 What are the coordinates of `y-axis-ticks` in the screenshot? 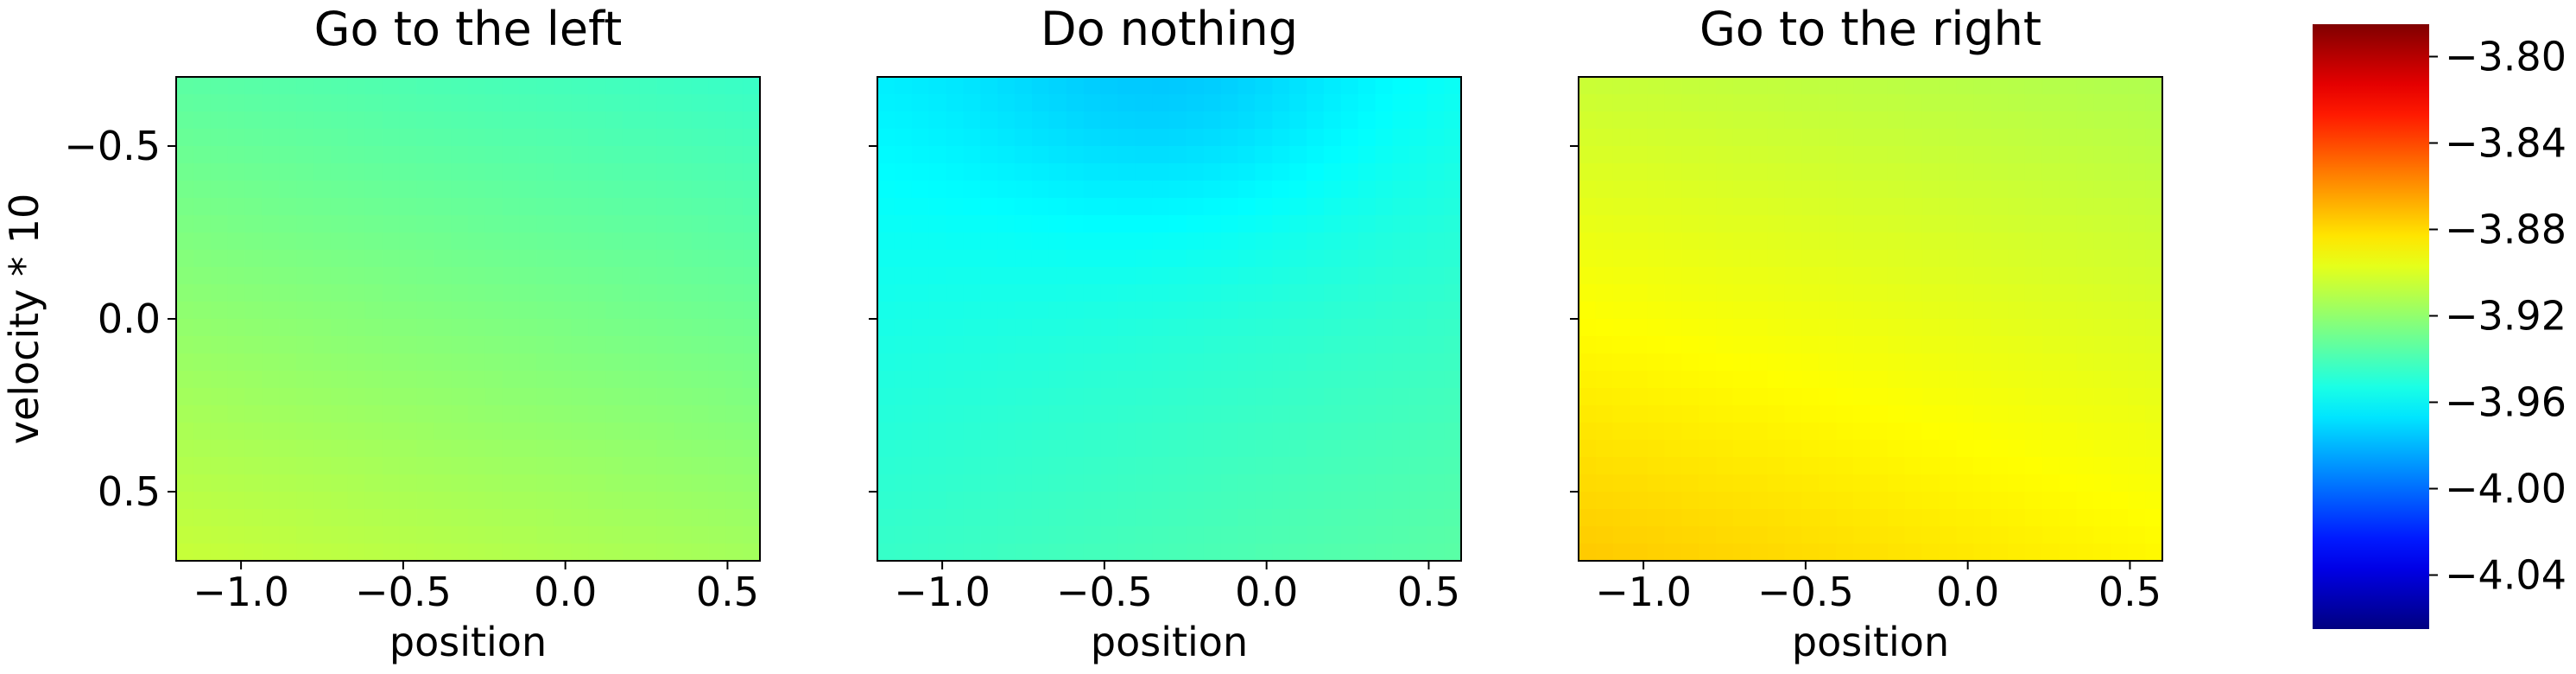 It's located at (873, 319).